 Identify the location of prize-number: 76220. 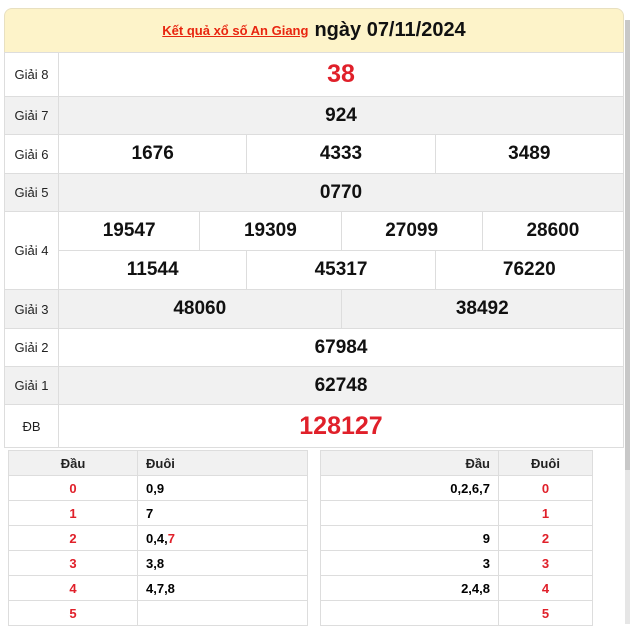
(528, 270).